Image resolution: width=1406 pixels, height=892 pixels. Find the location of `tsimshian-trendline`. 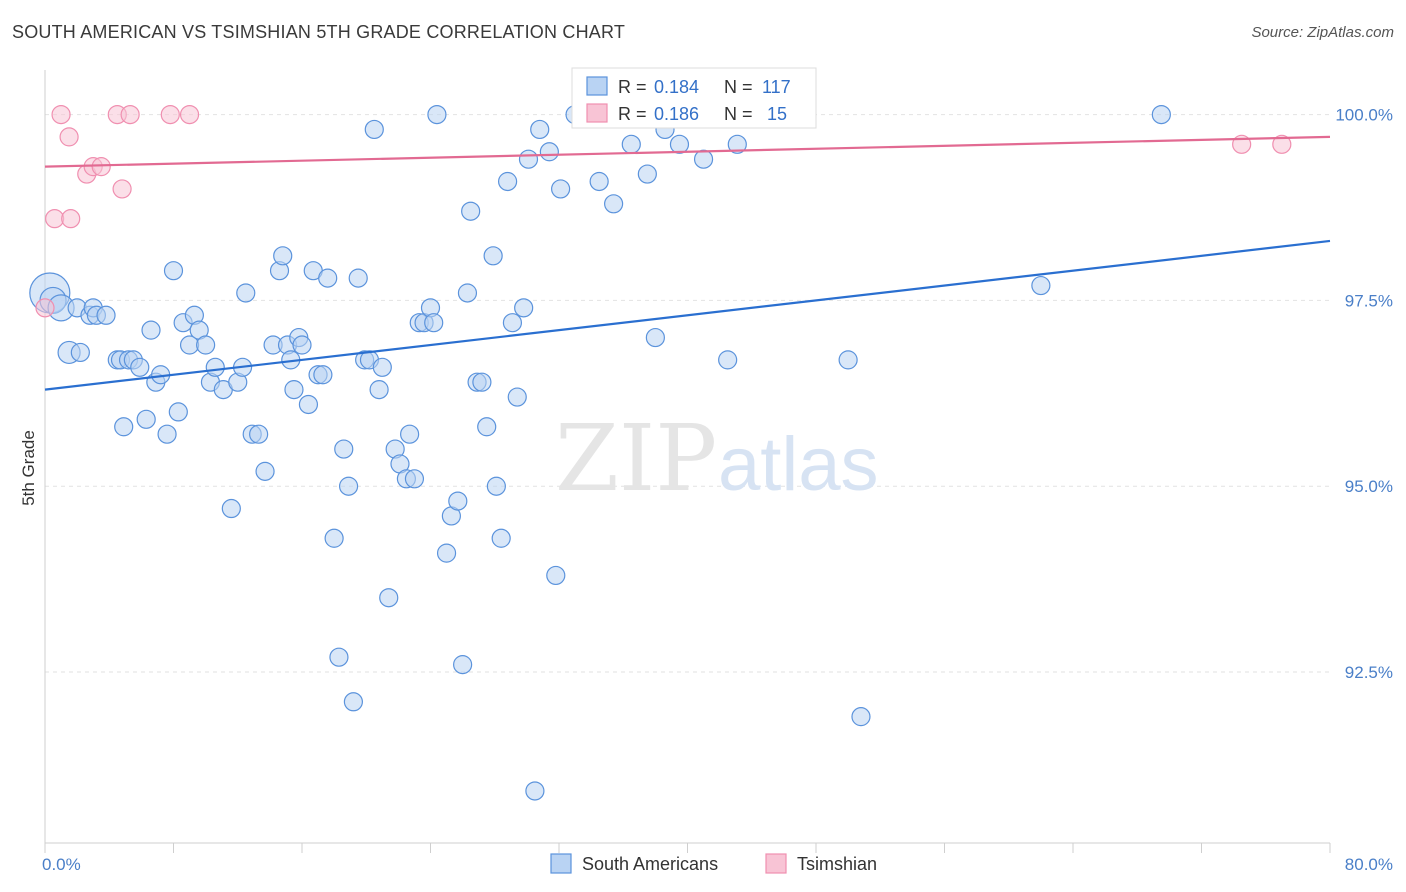

tsimshian-trendline is located at coordinates (687, 151).